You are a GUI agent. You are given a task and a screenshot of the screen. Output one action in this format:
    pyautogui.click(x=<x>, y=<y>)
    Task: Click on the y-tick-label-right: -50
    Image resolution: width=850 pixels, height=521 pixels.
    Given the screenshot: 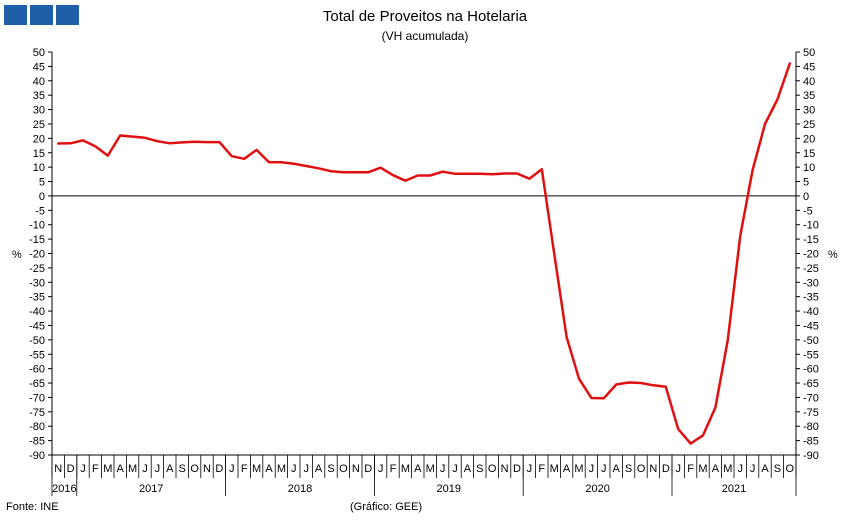 What is the action you would take?
    pyautogui.click(x=811, y=341)
    